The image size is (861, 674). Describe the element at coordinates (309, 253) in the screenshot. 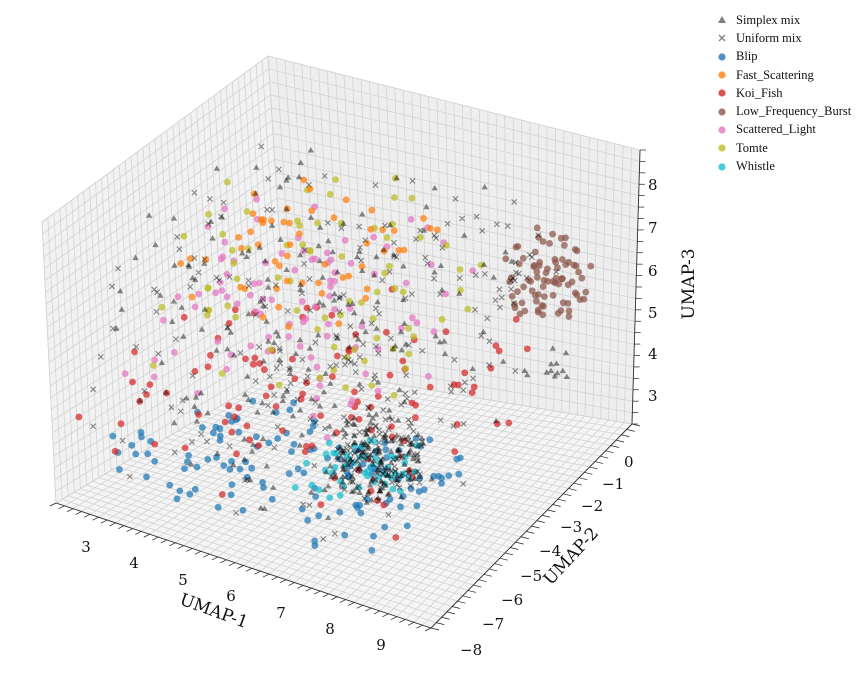

I see `series-fast-scattering` at that location.